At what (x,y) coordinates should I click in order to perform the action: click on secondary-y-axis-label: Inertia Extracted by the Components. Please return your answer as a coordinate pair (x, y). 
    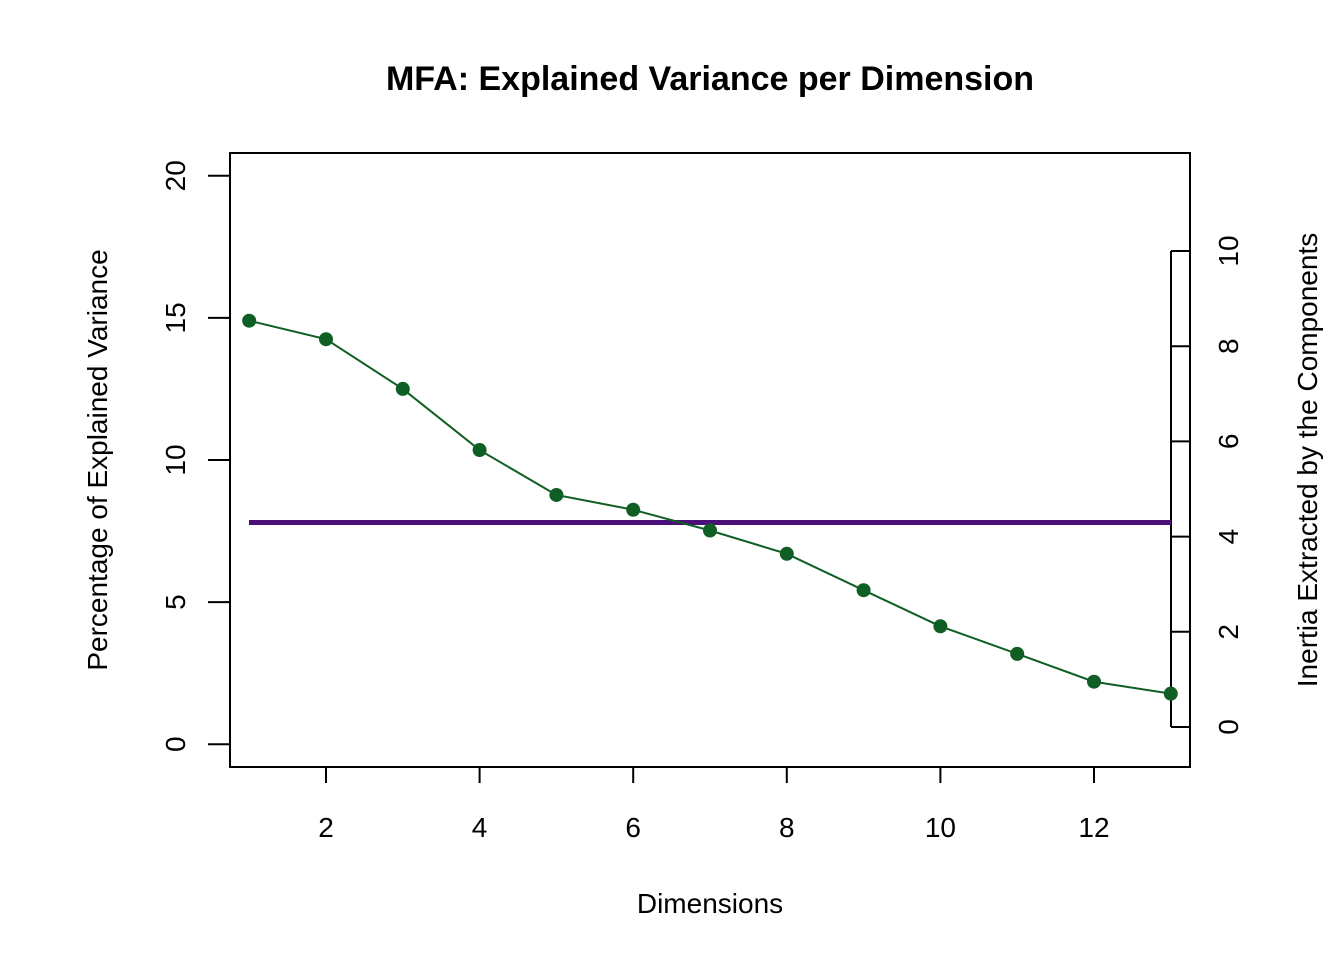
    Looking at the image, I should click on (1307, 460).